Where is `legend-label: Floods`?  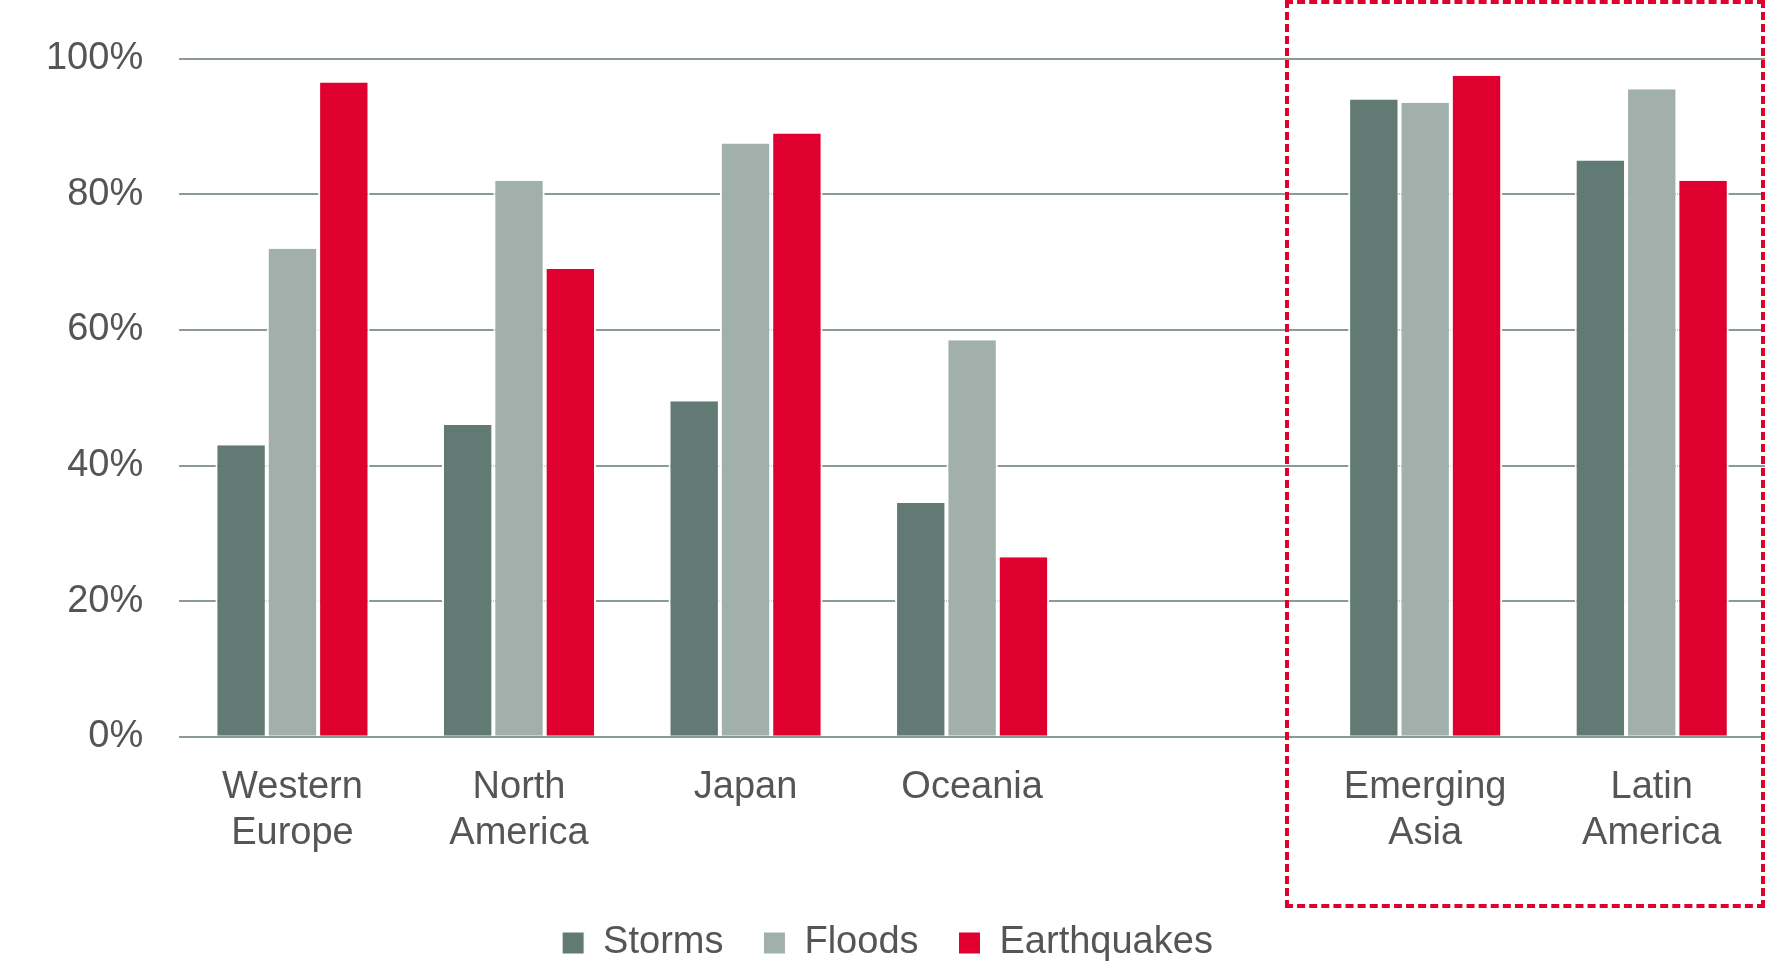 legend-label: Floods is located at coordinates (861, 940).